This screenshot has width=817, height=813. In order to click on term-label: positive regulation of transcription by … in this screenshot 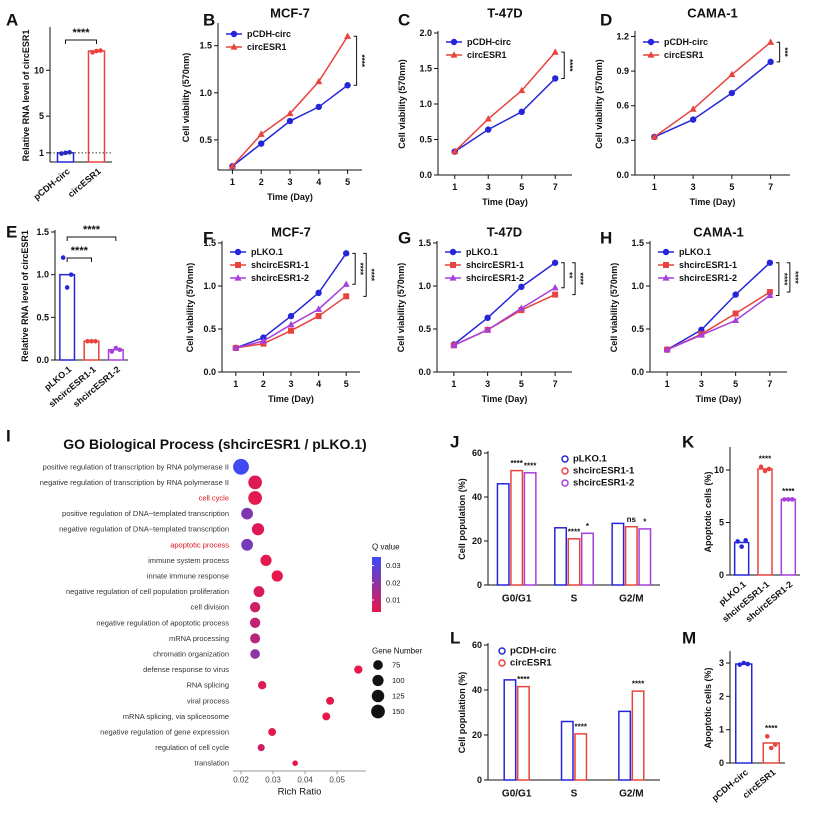, I will do `click(136, 466)`.